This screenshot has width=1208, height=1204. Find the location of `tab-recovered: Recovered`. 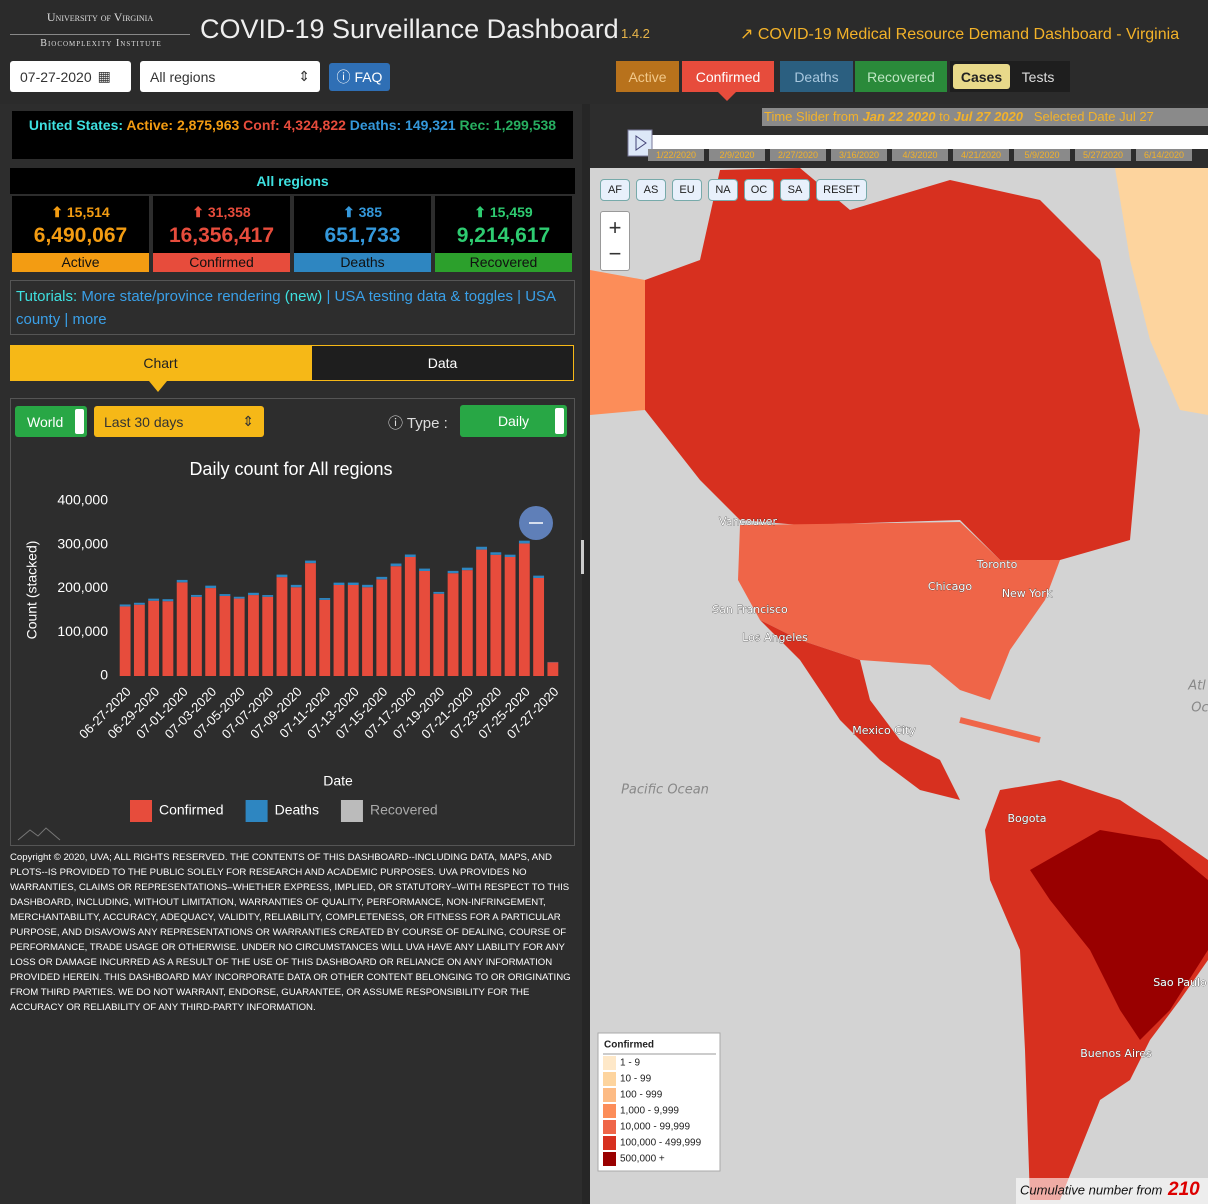

tab-recovered: Recovered is located at coordinates (901, 76).